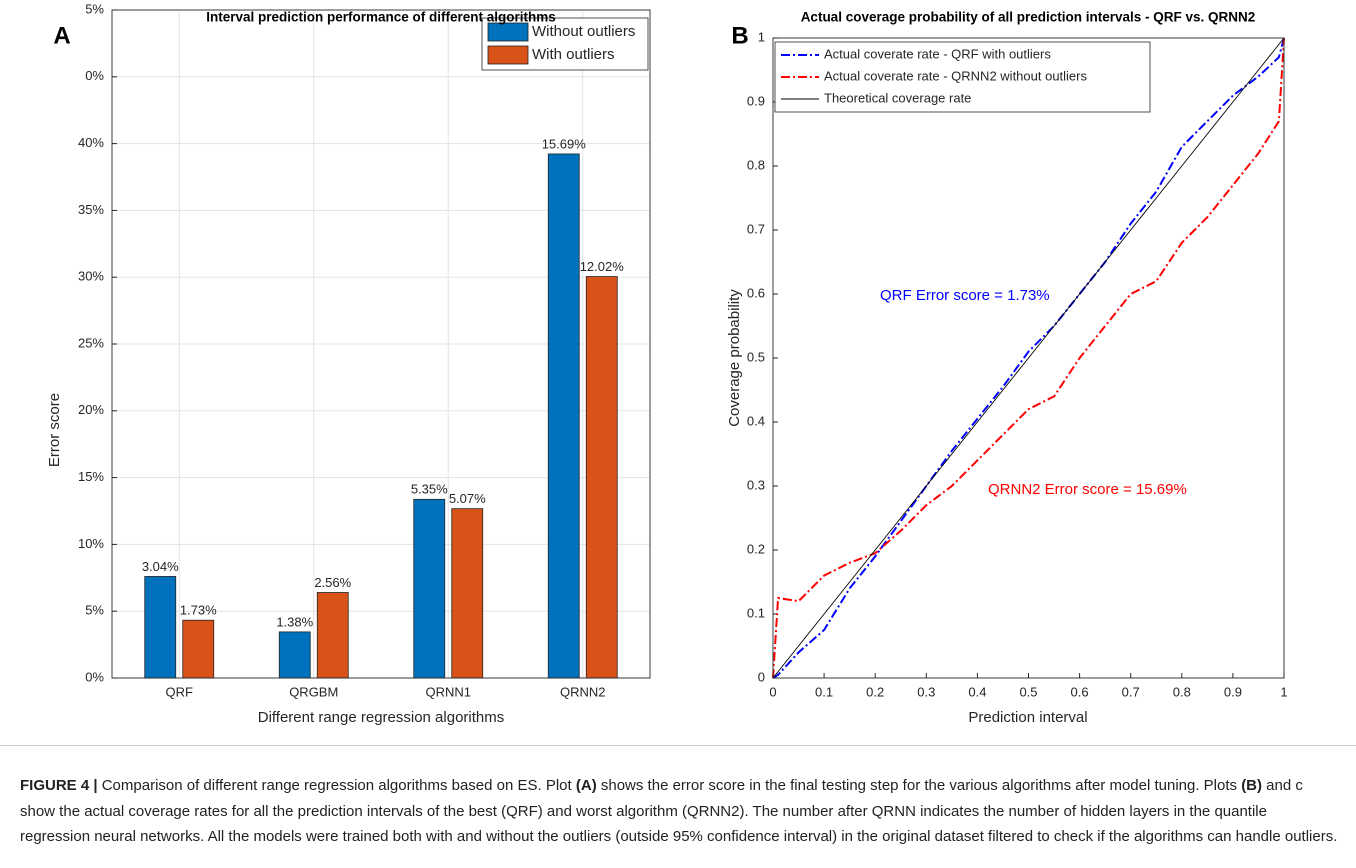  Describe the element at coordinates (761, 676) in the screenshot. I see `y-tick-label: 0` at that location.